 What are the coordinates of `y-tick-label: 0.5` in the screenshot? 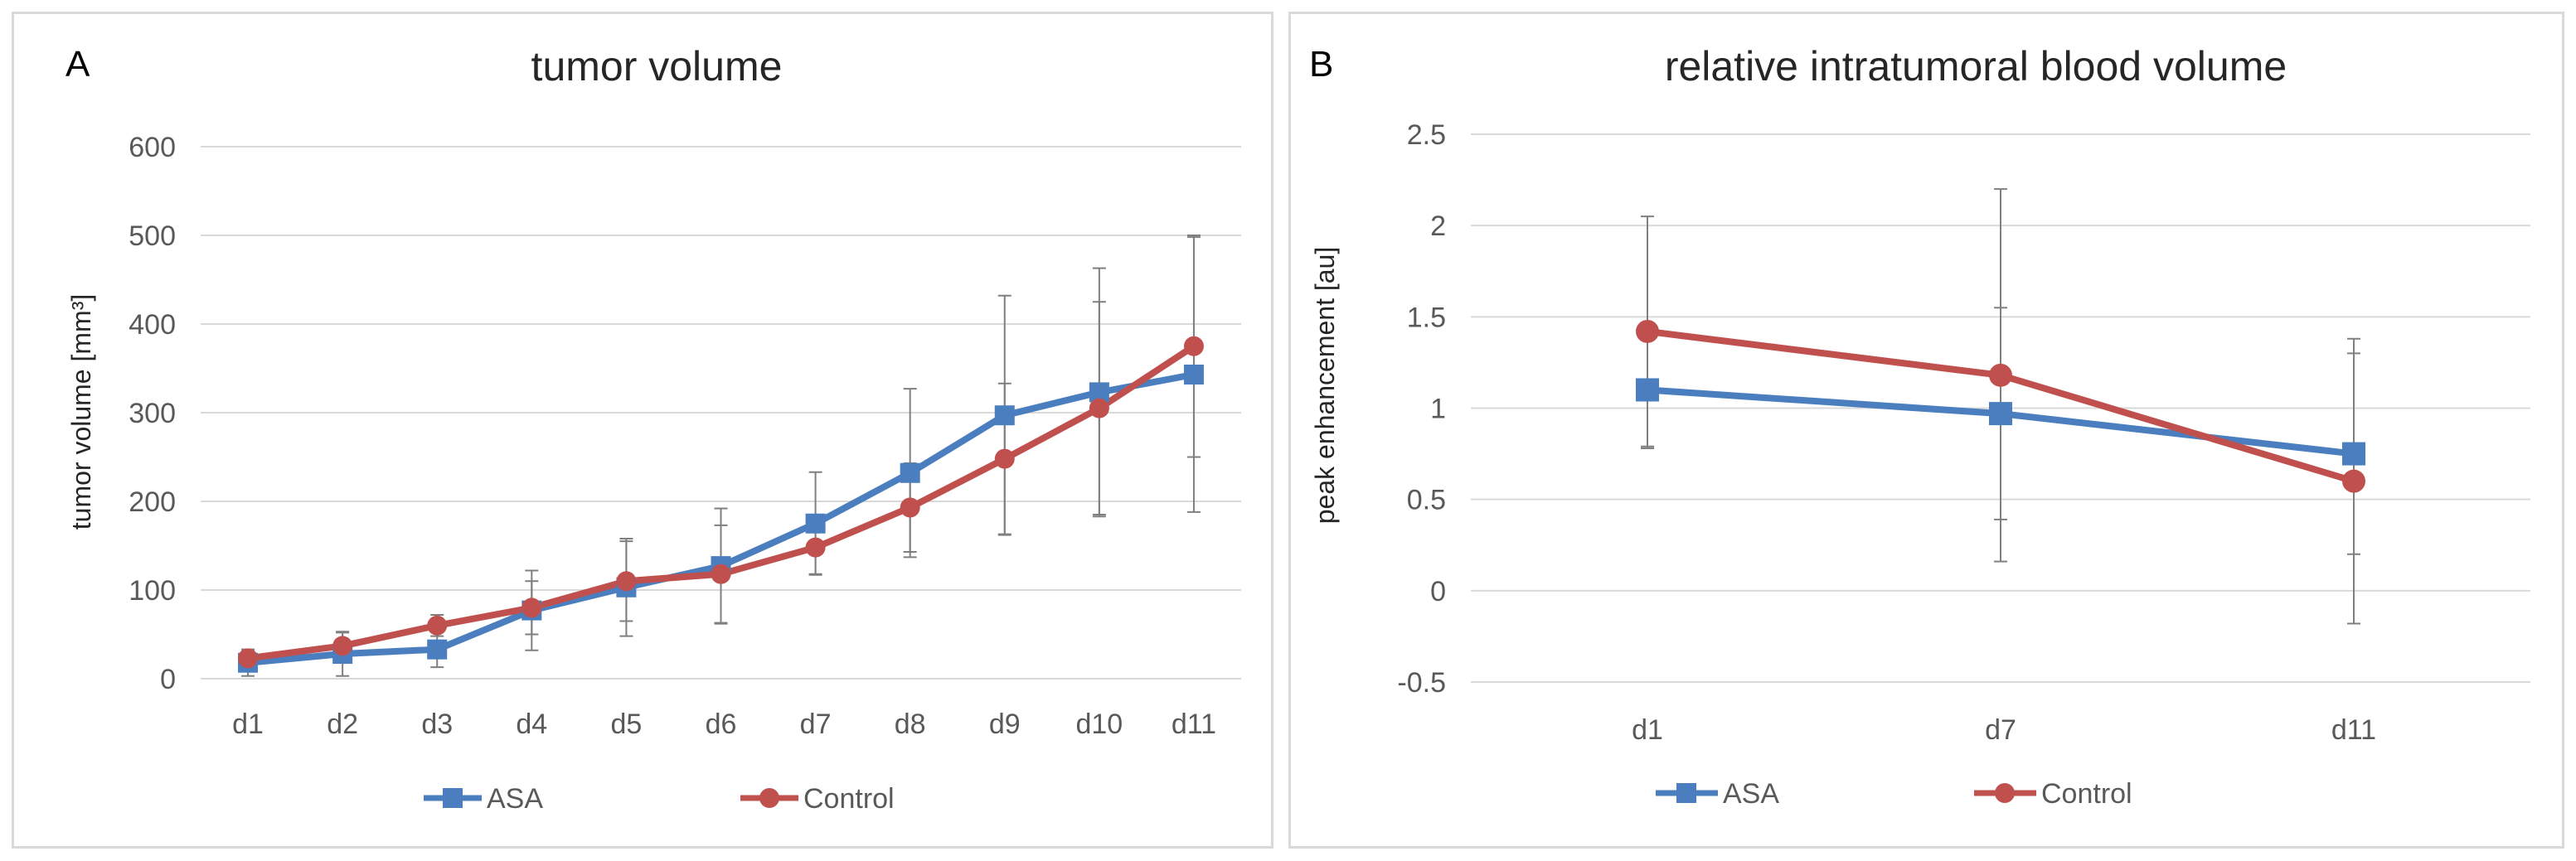 It's located at (1426, 500).